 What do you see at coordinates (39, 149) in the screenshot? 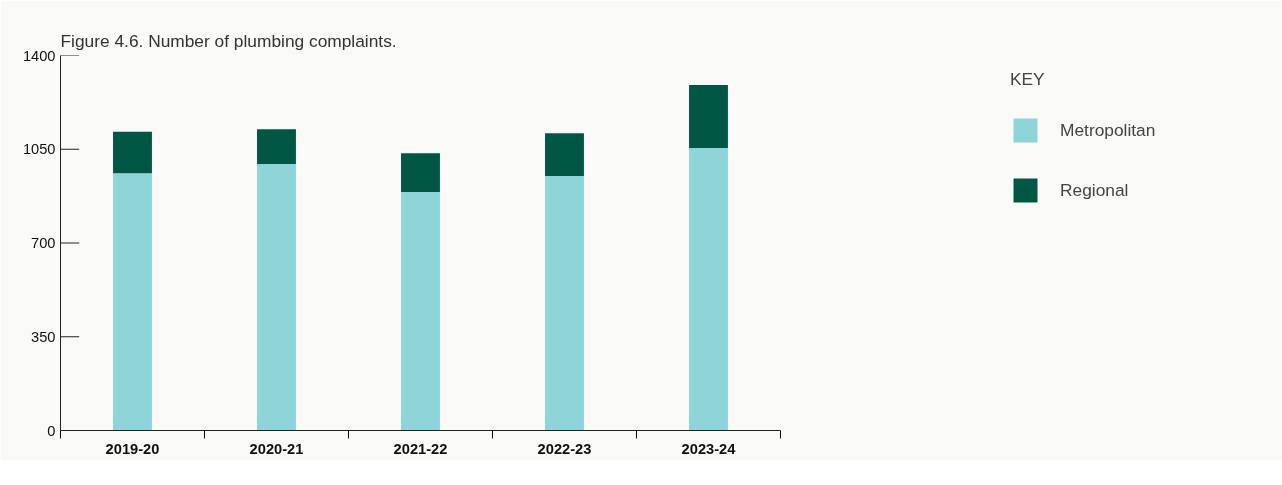
I see `y-tick-label: 1050` at bounding box center [39, 149].